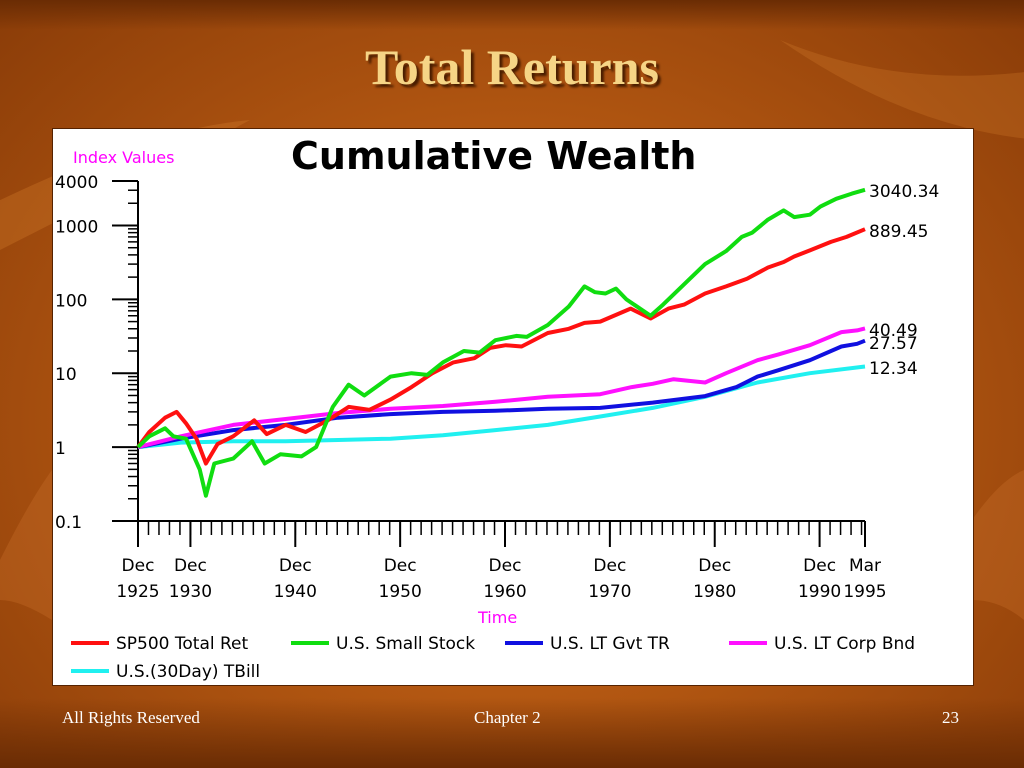  Describe the element at coordinates (512, 733) in the screenshot. I see `bottom-shading` at that location.